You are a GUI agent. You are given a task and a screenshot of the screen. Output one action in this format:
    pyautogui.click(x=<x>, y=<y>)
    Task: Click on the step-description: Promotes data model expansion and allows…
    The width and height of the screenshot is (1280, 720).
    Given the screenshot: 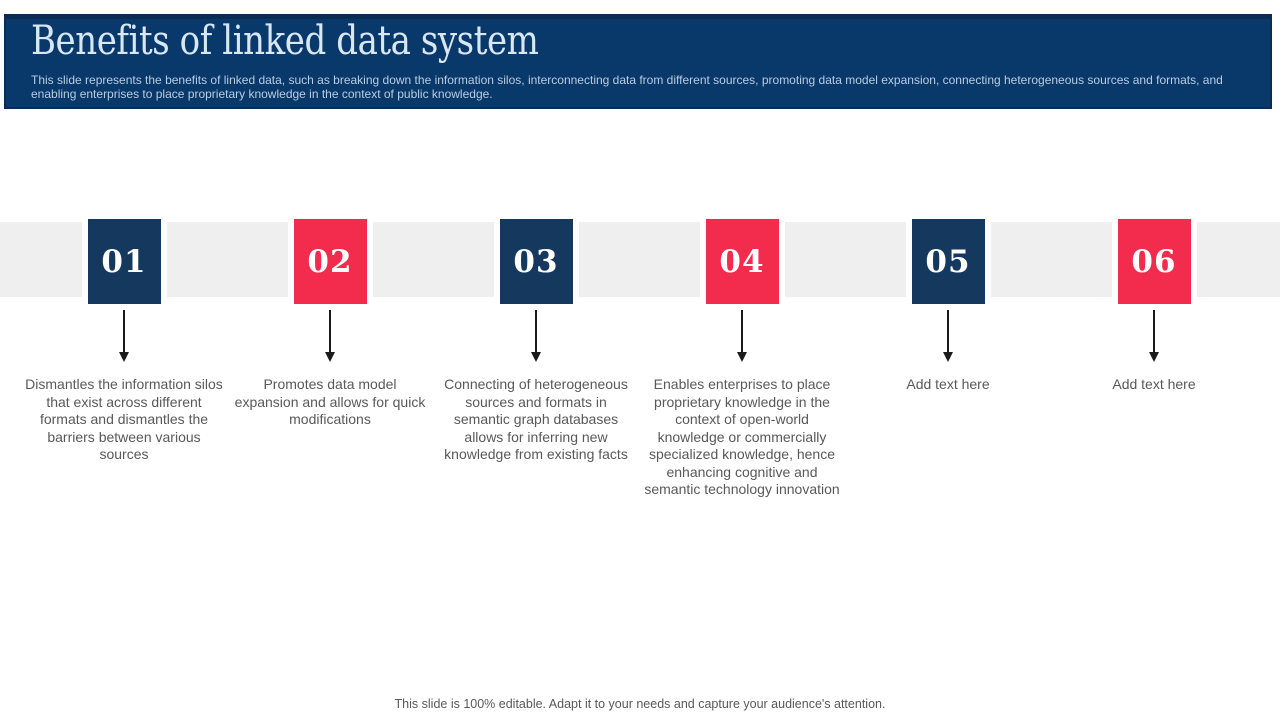 What is the action you would take?
    pyautogui.click(x=330, y=401)
    